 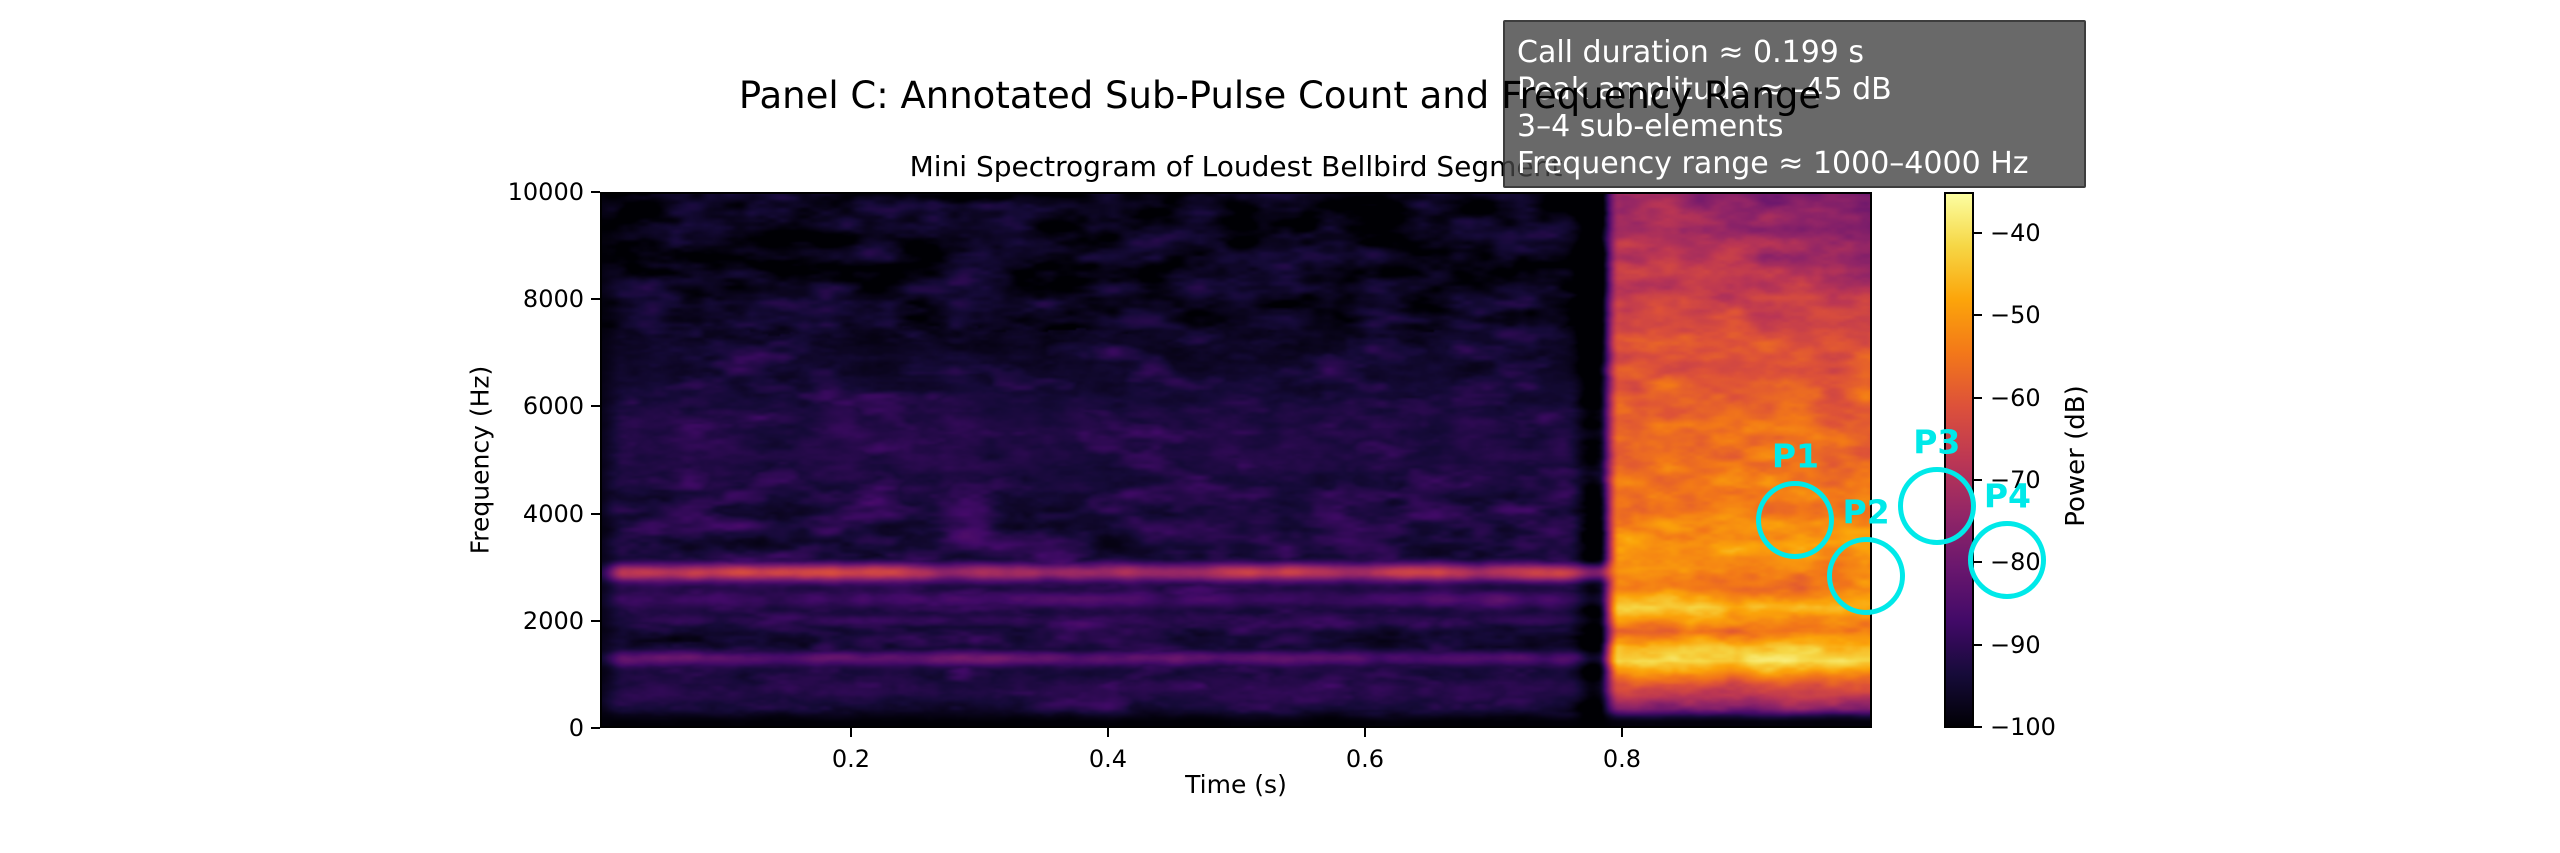 I want to click on y-tick-label: 10000, so click(x=545, y=192).